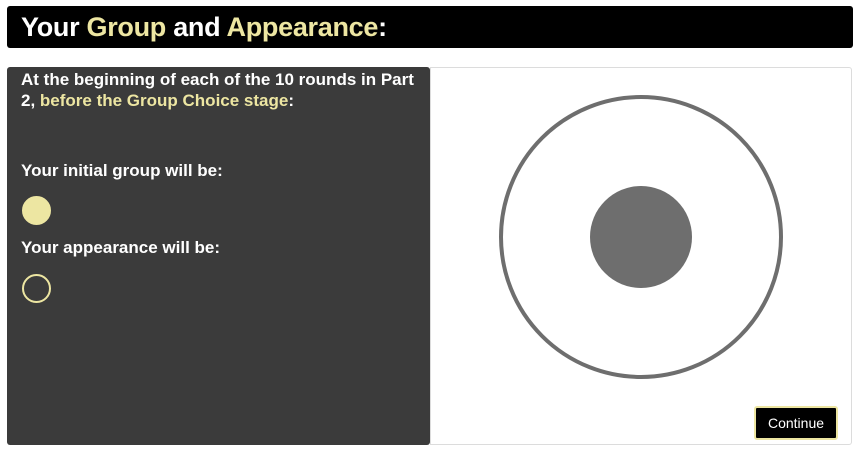  Describe the element at coordinates (126, 26) in the screenshot. I see `title-text-group: Group` at that location.